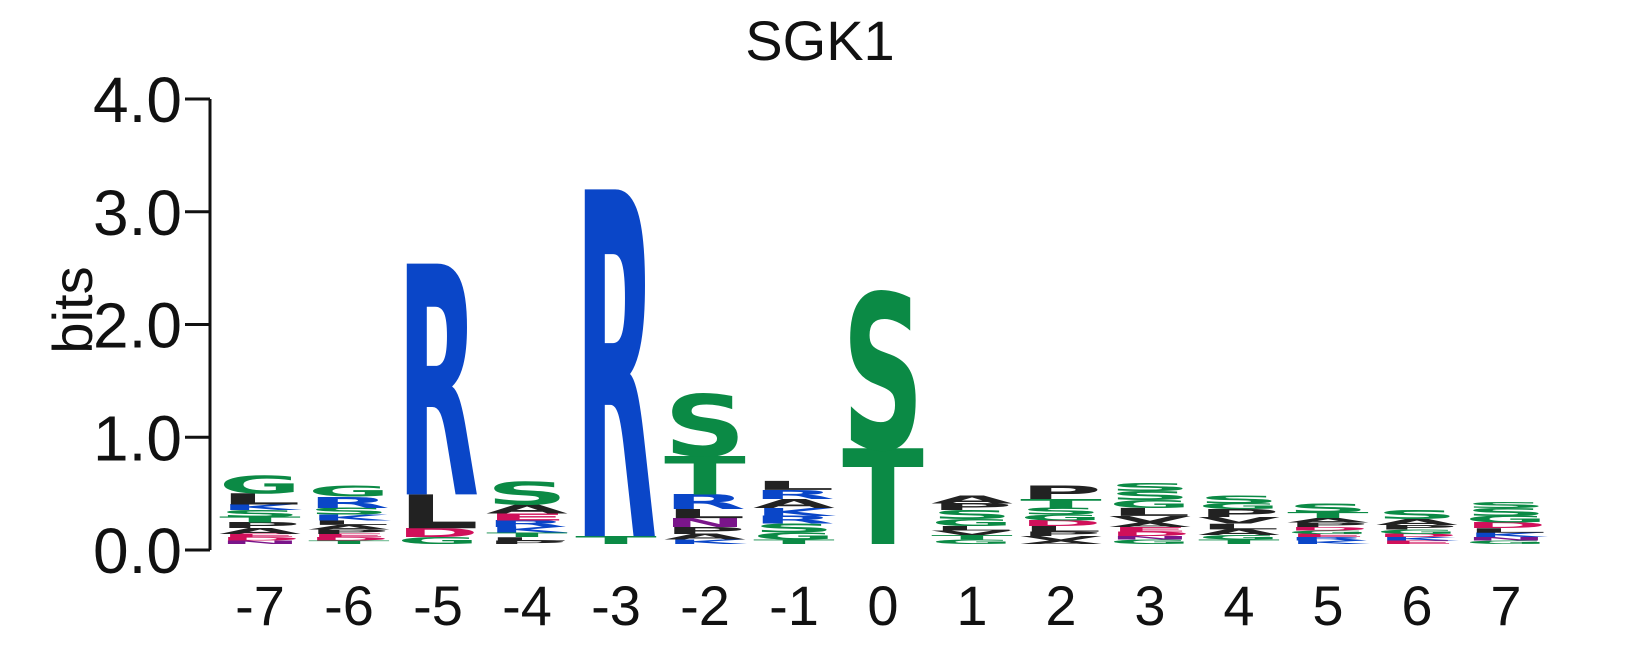 The height and width of the screenshot is (661, 1639). What do you see at coordinates (1149, 605) in the screenshot?
I see `x-tick-label: 3` at bounding box center [1149, 605].